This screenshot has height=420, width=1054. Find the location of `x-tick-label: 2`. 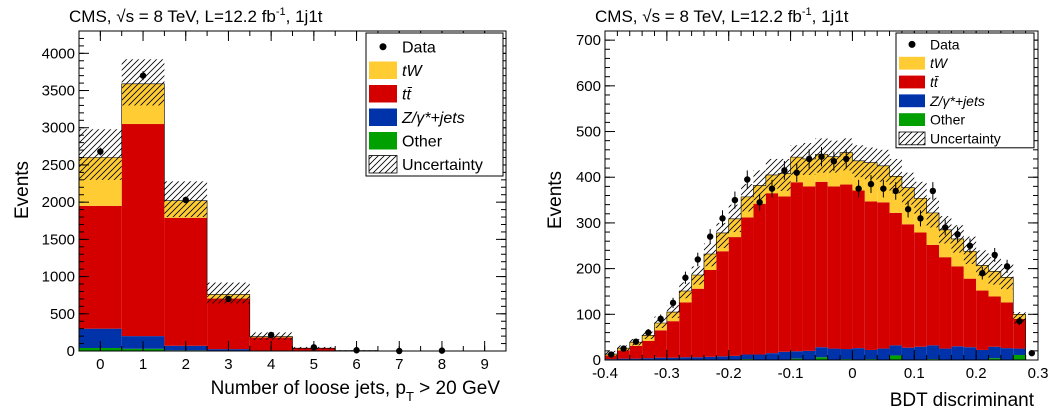

x-tick-label: 2 is located at coordinates (186, 364).